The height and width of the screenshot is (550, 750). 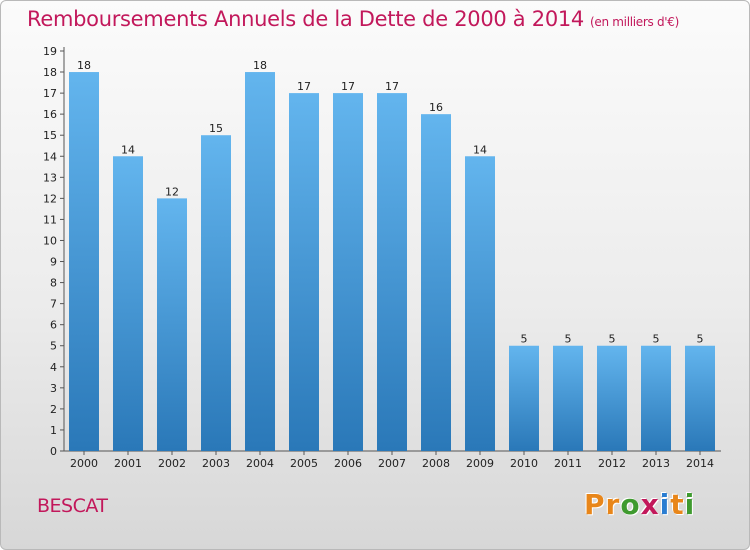 I want to click on y-tick-label: 6, so click(x=53, y=325).